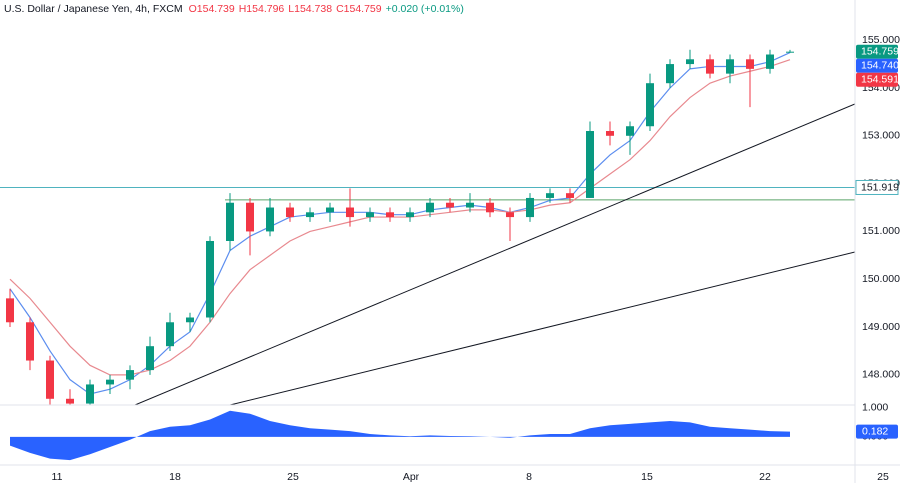 The image size is (900, 483). What do you see at coordinates (93, 9) in the screenshot?
I see `title-text: U.S. Dollar / Japanese Yen, 4h, FXCM` at bounding box center [93, 9].